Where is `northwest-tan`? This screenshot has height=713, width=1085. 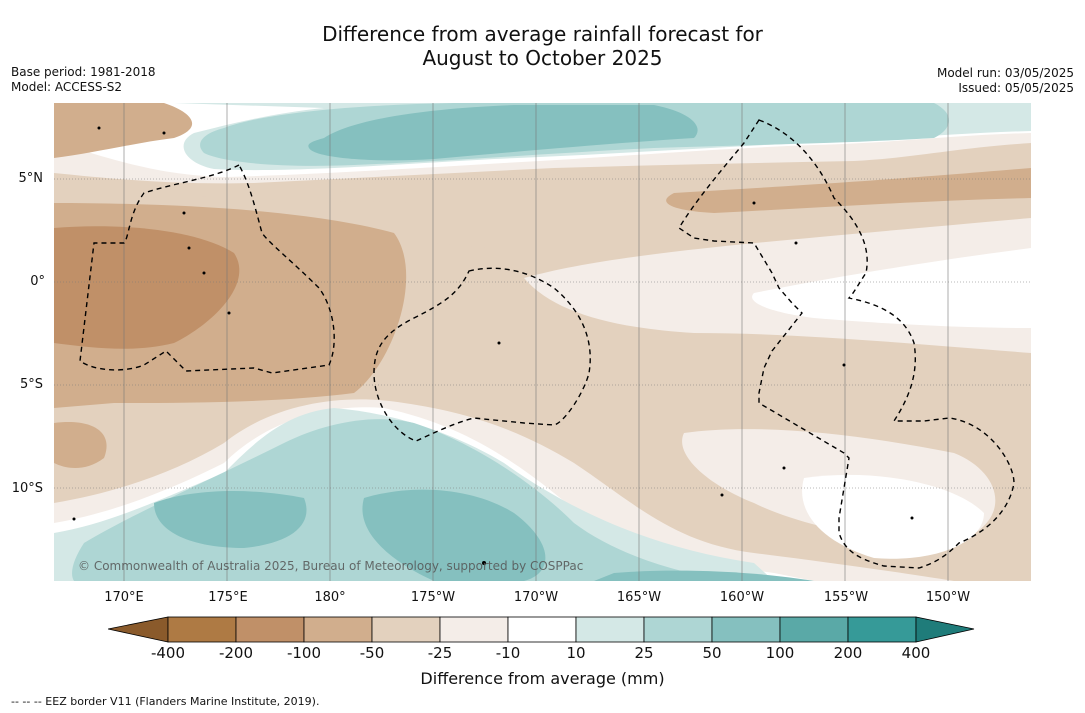 northwest-tan is located at coordinates (123, 130).